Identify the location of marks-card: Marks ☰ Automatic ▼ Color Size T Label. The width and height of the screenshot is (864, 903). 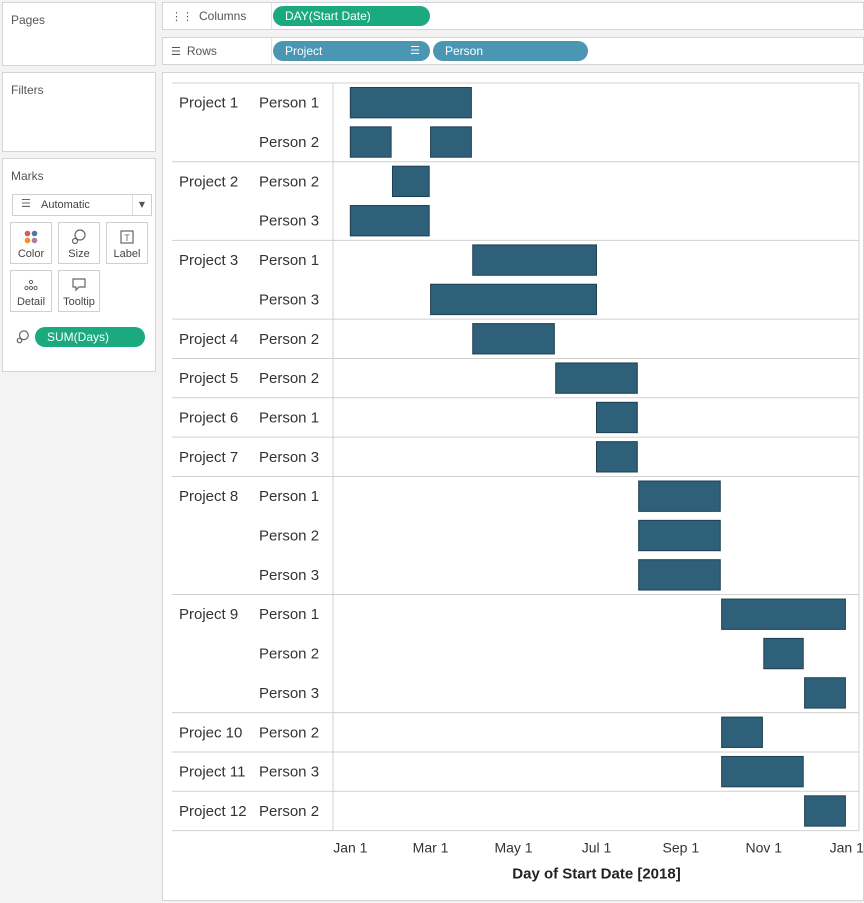
(79, 265).